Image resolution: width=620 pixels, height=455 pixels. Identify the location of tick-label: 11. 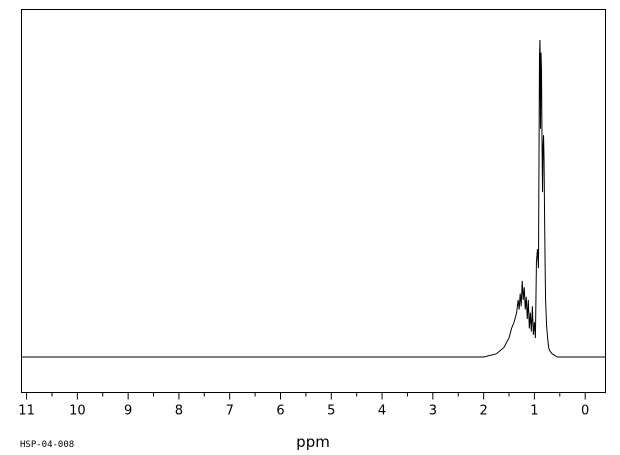
(26, 411).